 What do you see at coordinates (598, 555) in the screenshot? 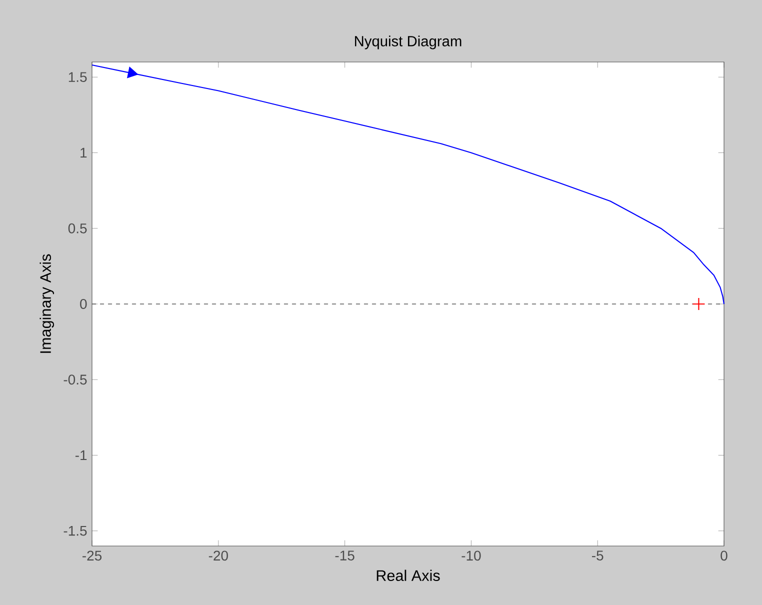
I see `x-tick-label: -5` at bounding box center [598, 555].